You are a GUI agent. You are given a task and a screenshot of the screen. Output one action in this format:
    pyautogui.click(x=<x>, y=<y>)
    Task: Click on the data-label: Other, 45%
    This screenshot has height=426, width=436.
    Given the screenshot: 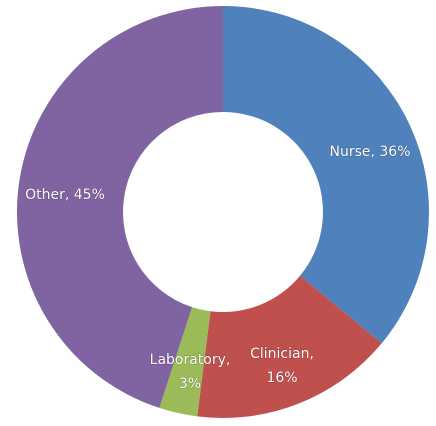 What is the action you would take?
    pyautogui.click(x=65, y=195)
    